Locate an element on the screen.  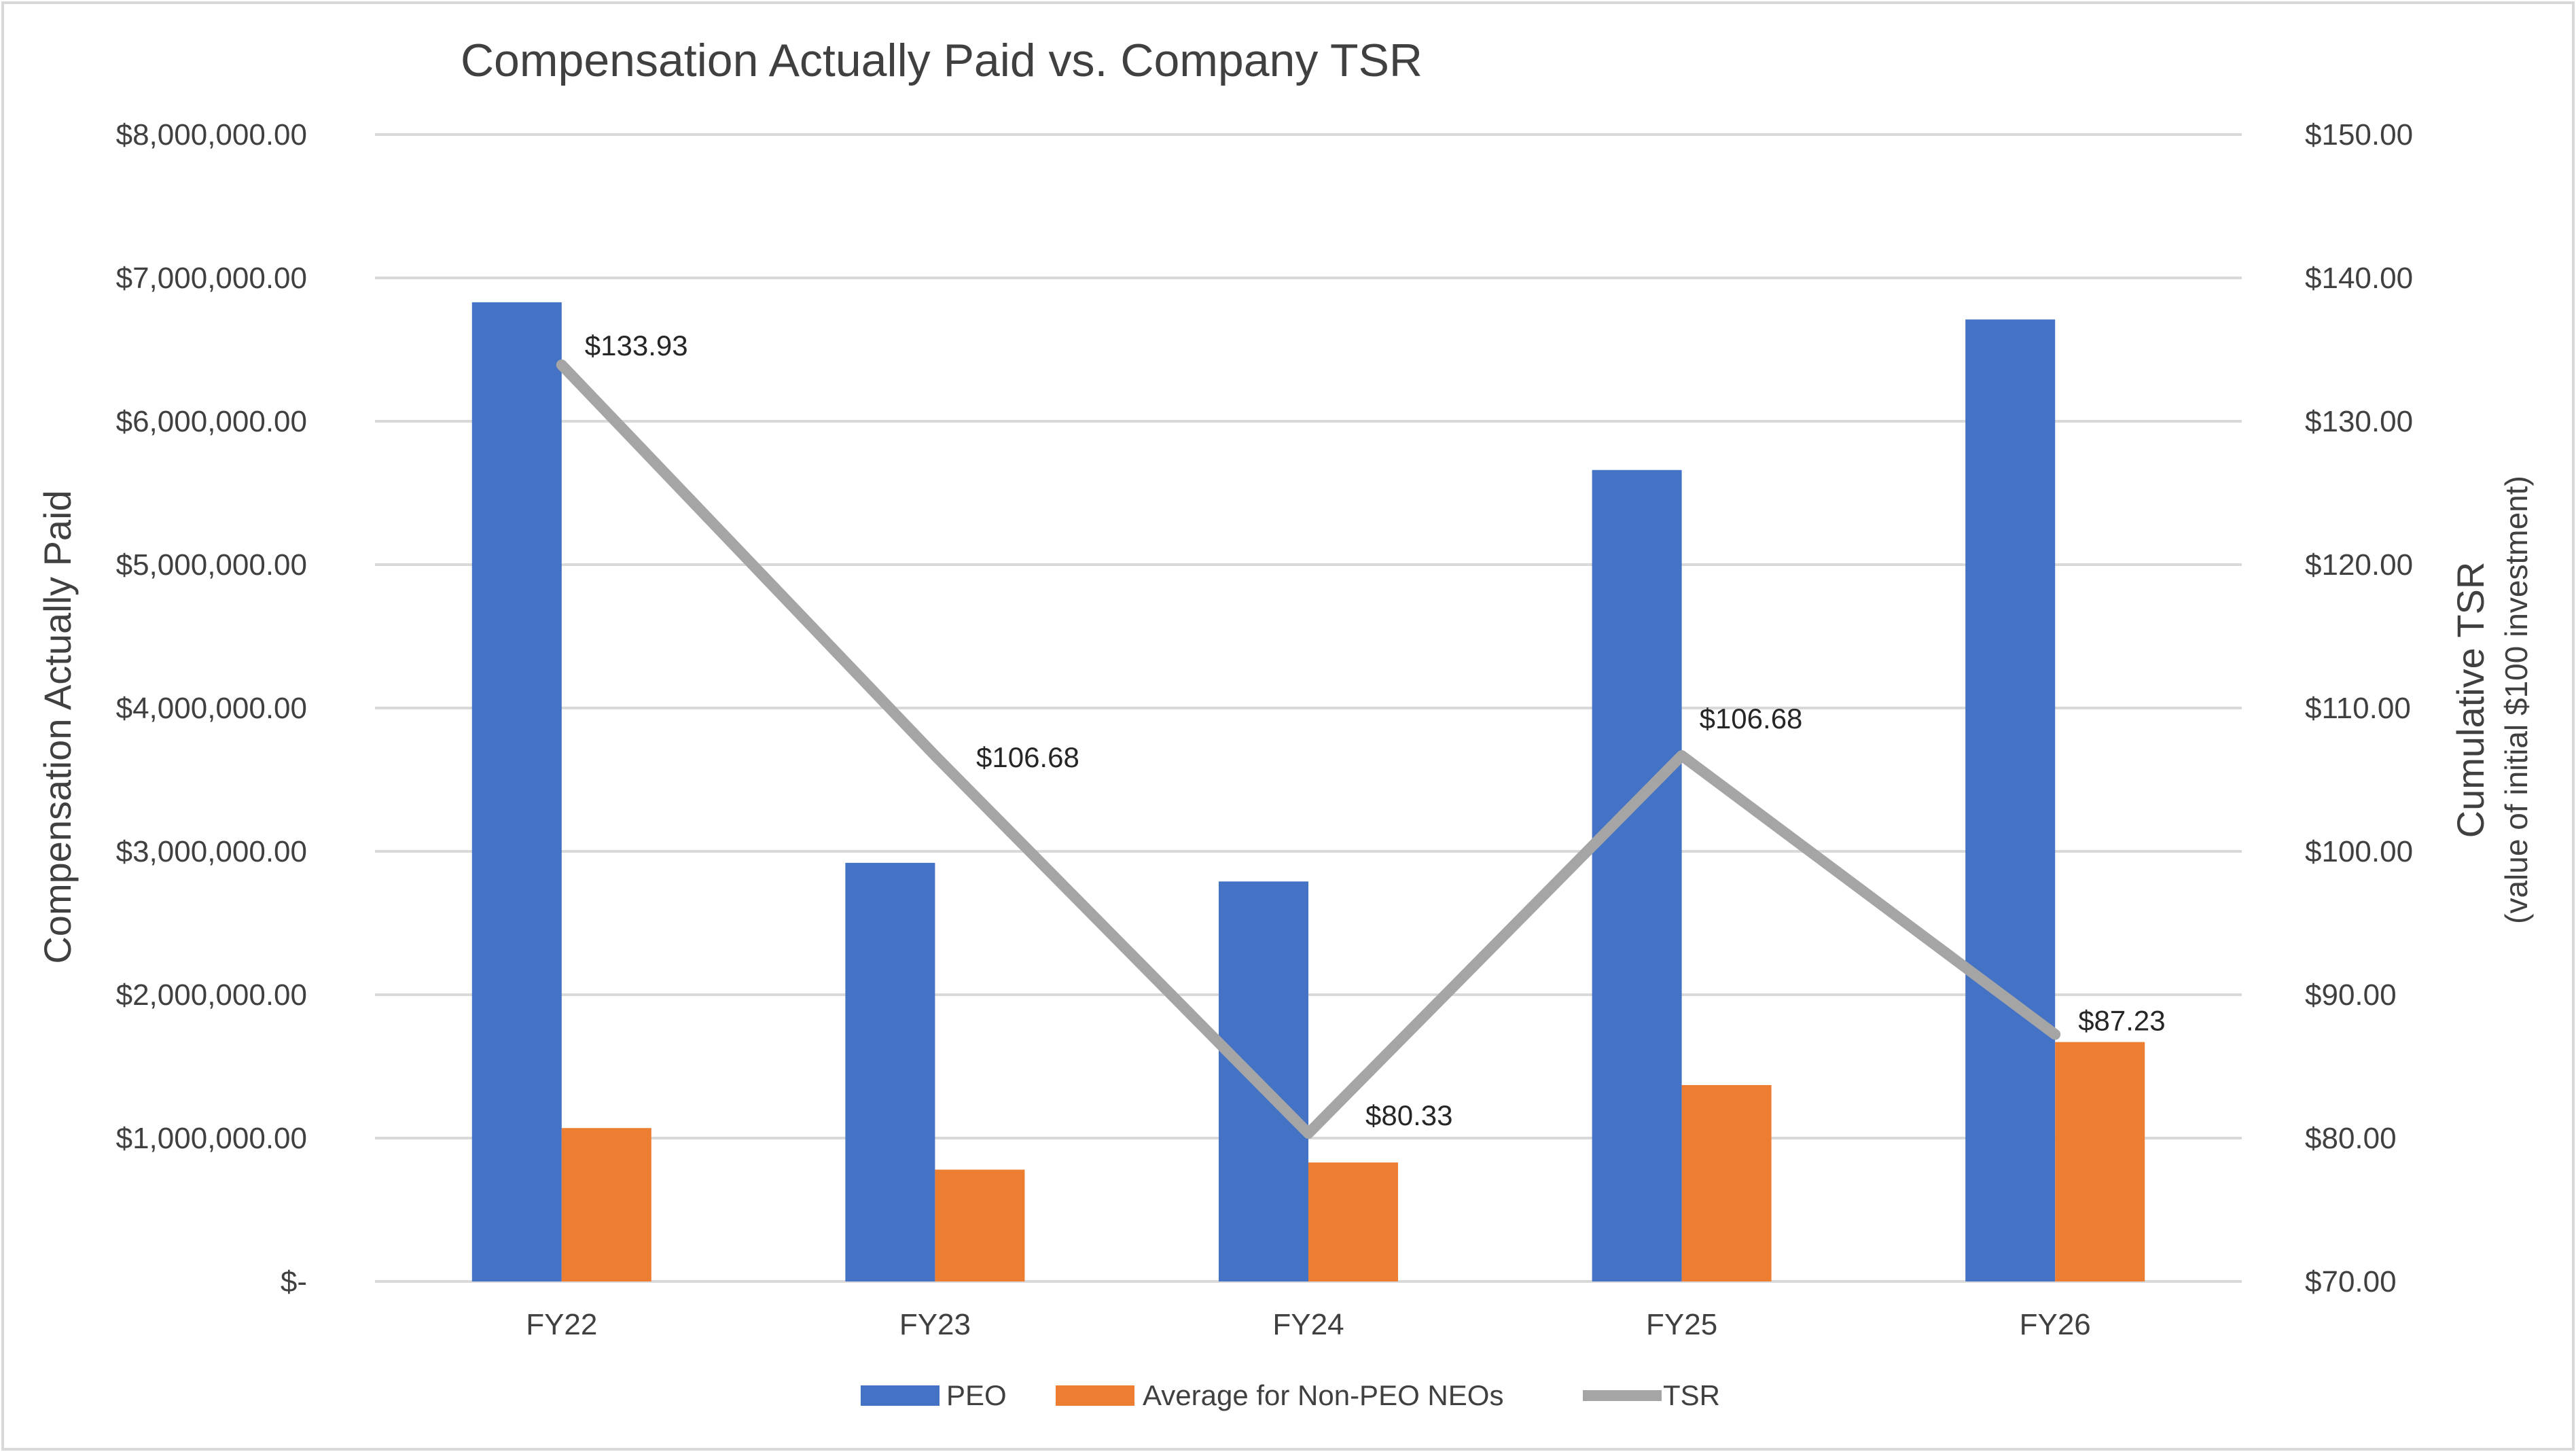
y-tick-label-right: $130.00 is located at coordinates (2359, 421).